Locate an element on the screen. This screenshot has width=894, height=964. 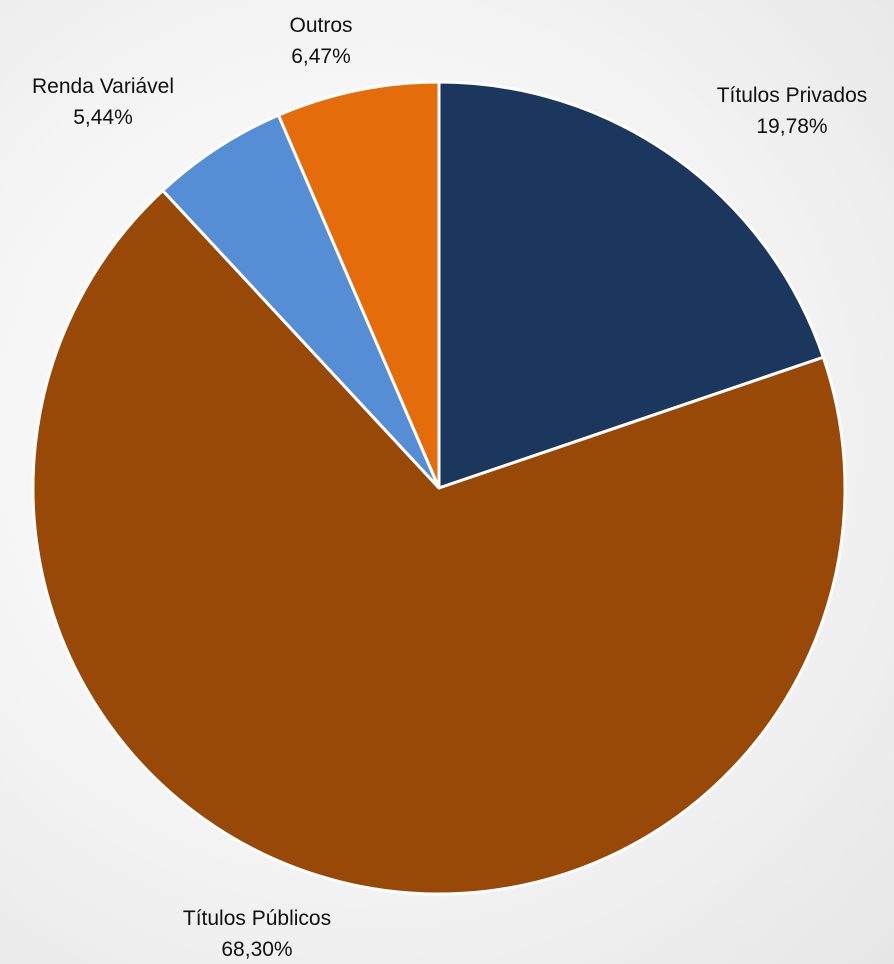
label-outros-name: Outros is located at coordinates (320, 25).